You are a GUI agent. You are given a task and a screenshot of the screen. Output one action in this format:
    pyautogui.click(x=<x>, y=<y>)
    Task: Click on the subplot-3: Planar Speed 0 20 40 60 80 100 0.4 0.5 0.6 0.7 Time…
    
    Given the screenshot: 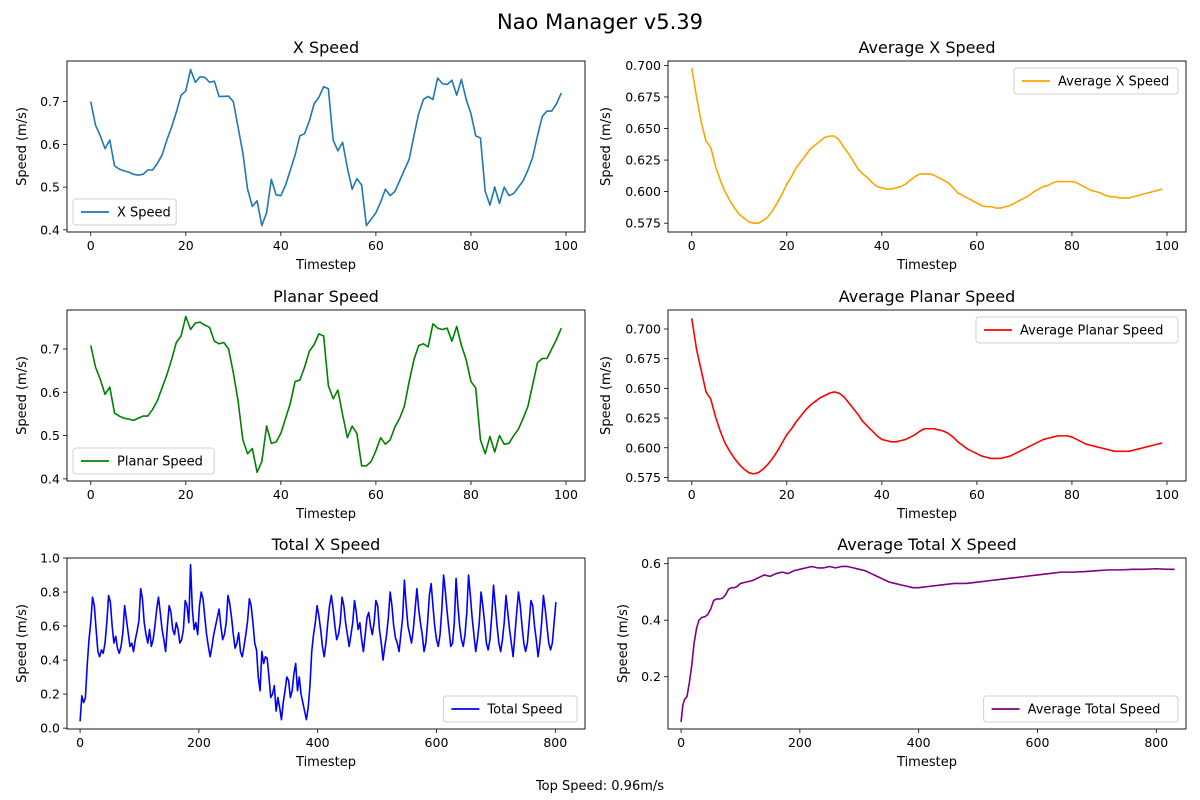 What is the action you would take?
    pyautogui.click(x=300, y=404)
    